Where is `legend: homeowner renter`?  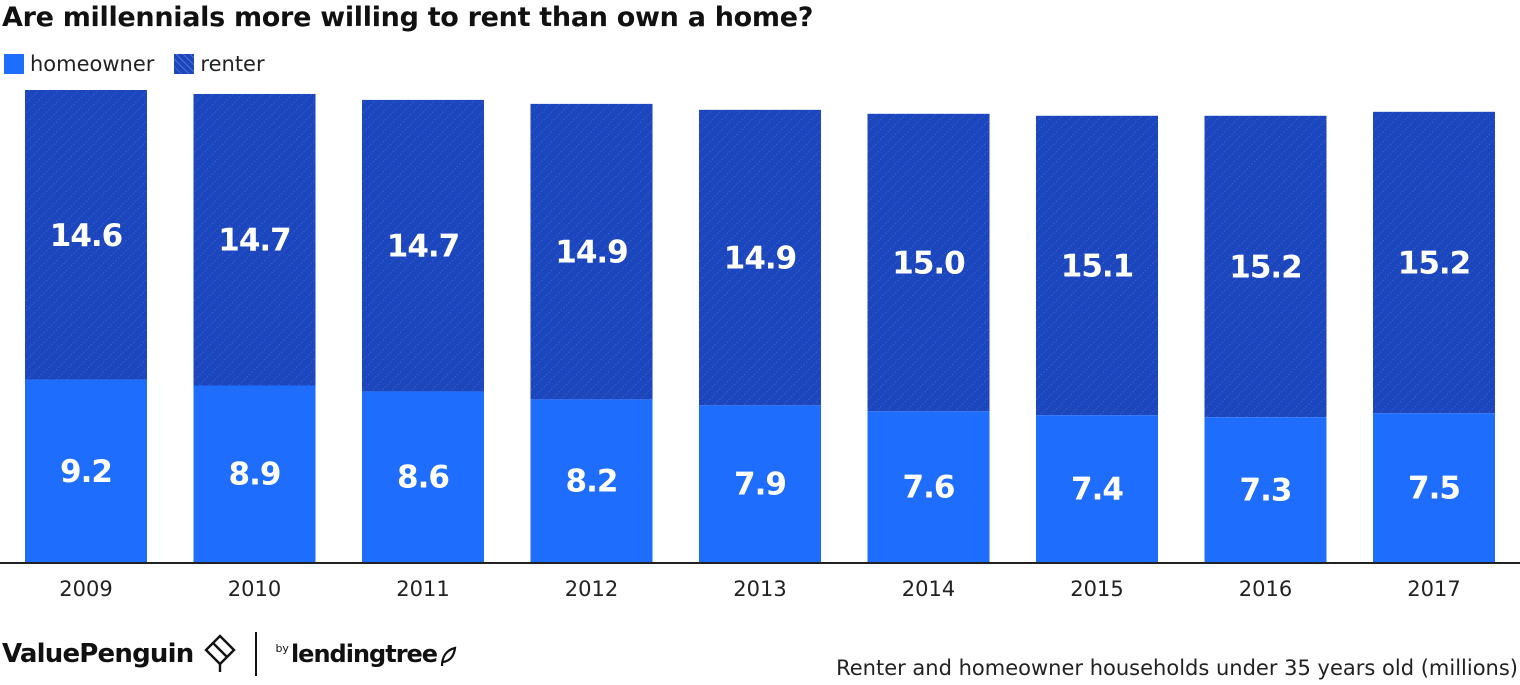 legend: homeowner renter is located at coordinates (134, 64).